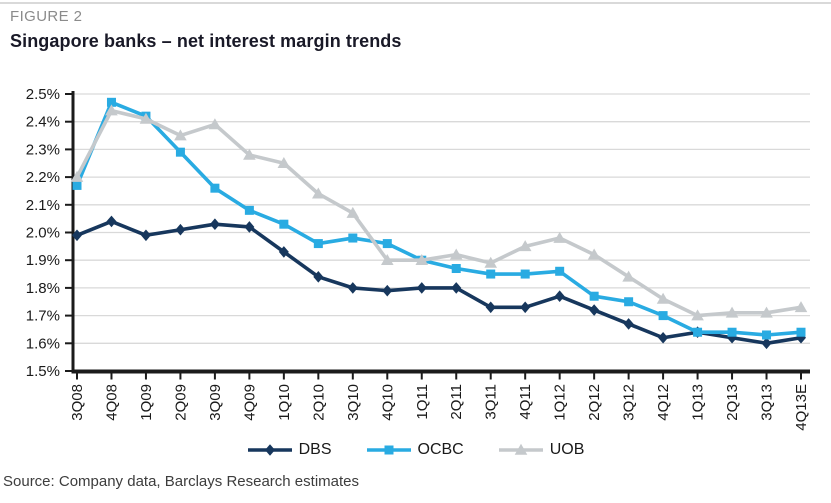 The image size is (831, 503). What do you see at coordinates (43, 233) in the screenshot?
I see `y-axis-label: 2.0%` at bounding box center [43, 233].